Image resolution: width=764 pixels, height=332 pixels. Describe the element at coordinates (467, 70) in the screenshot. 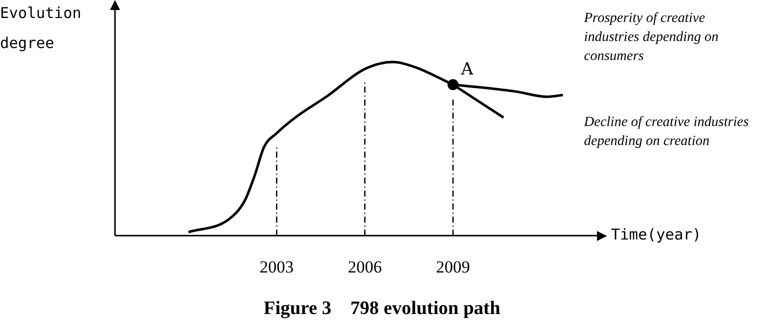

I see `annotation: A` at that location.